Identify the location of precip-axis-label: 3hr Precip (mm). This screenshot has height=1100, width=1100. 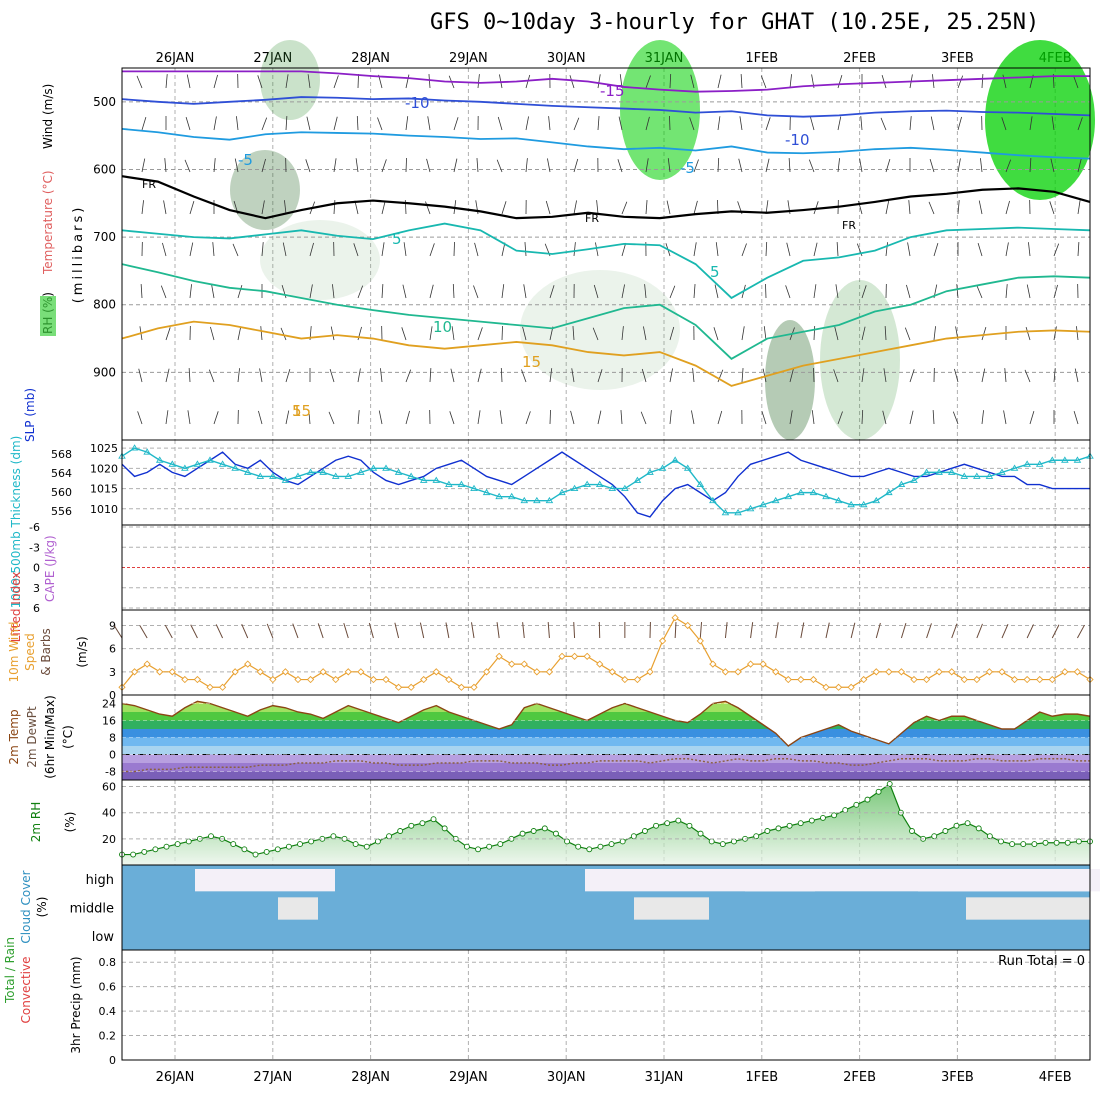
(76, 1004).